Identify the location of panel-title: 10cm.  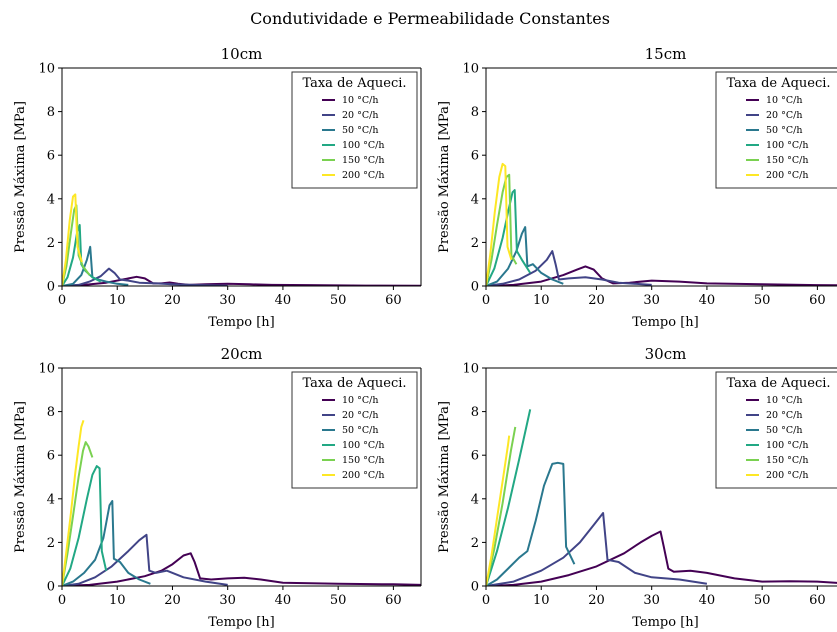
(242, 54).